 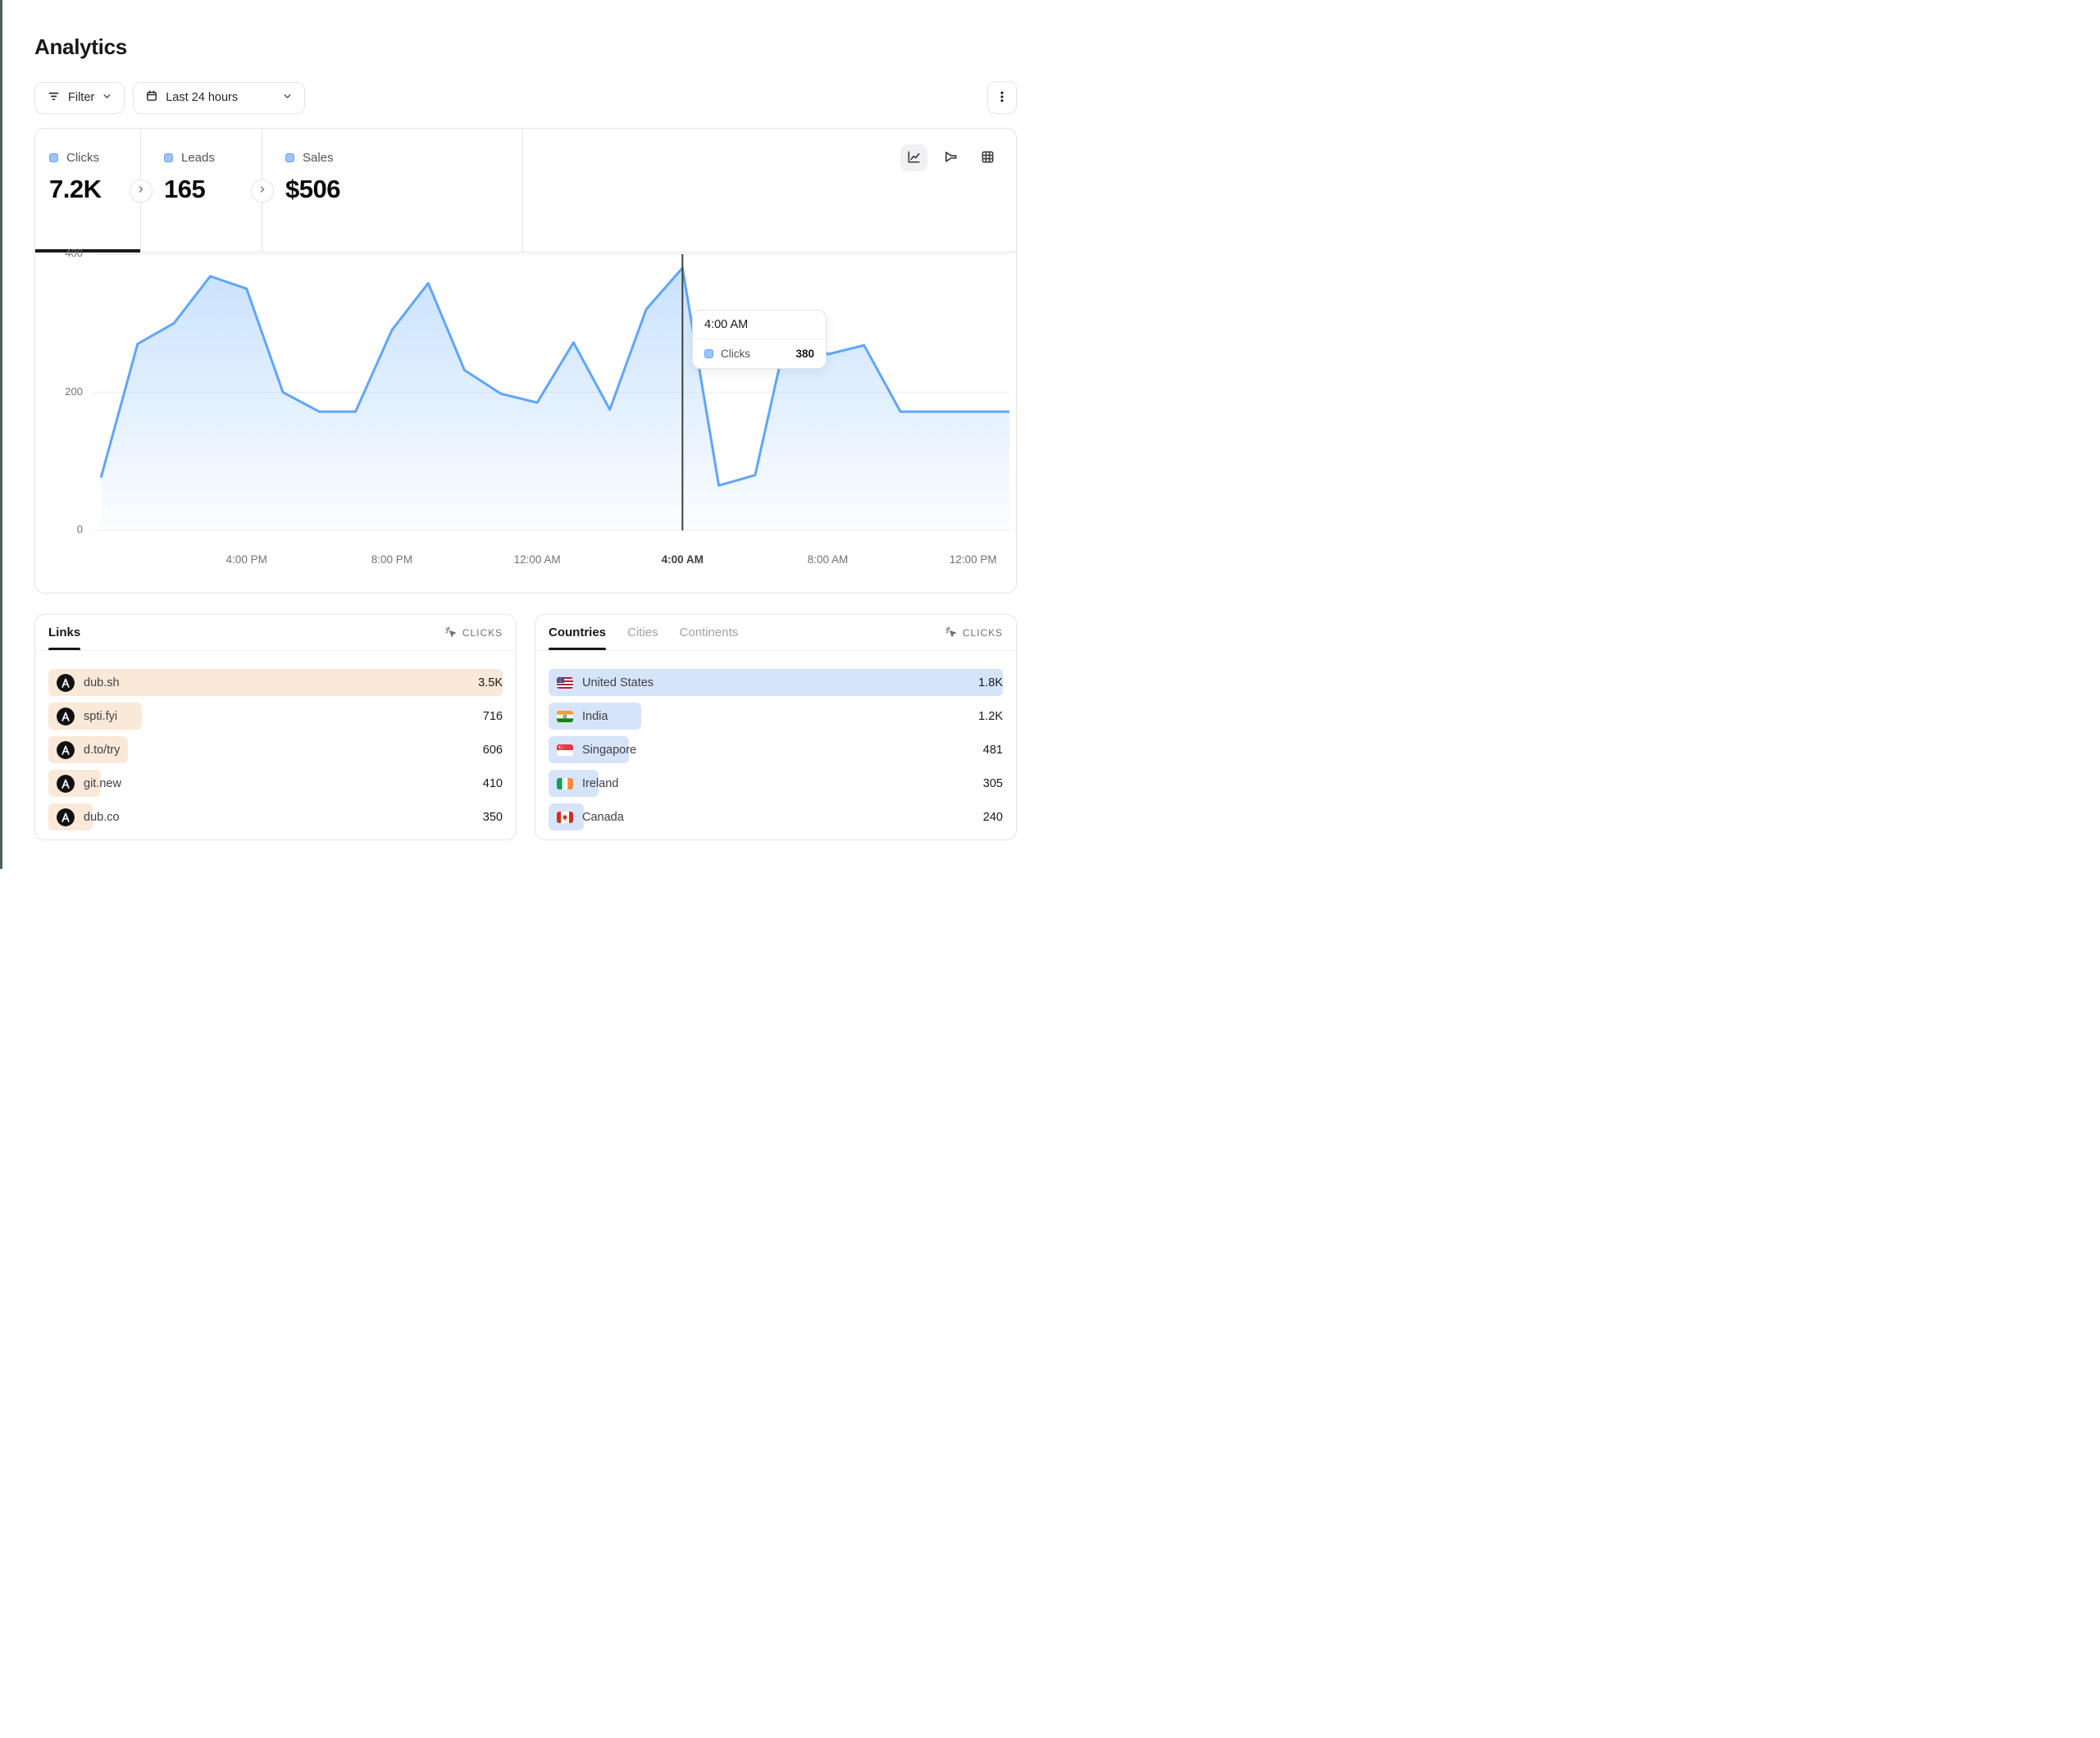 I want to click on clicks-count: 305, so click(x=992, y=783).